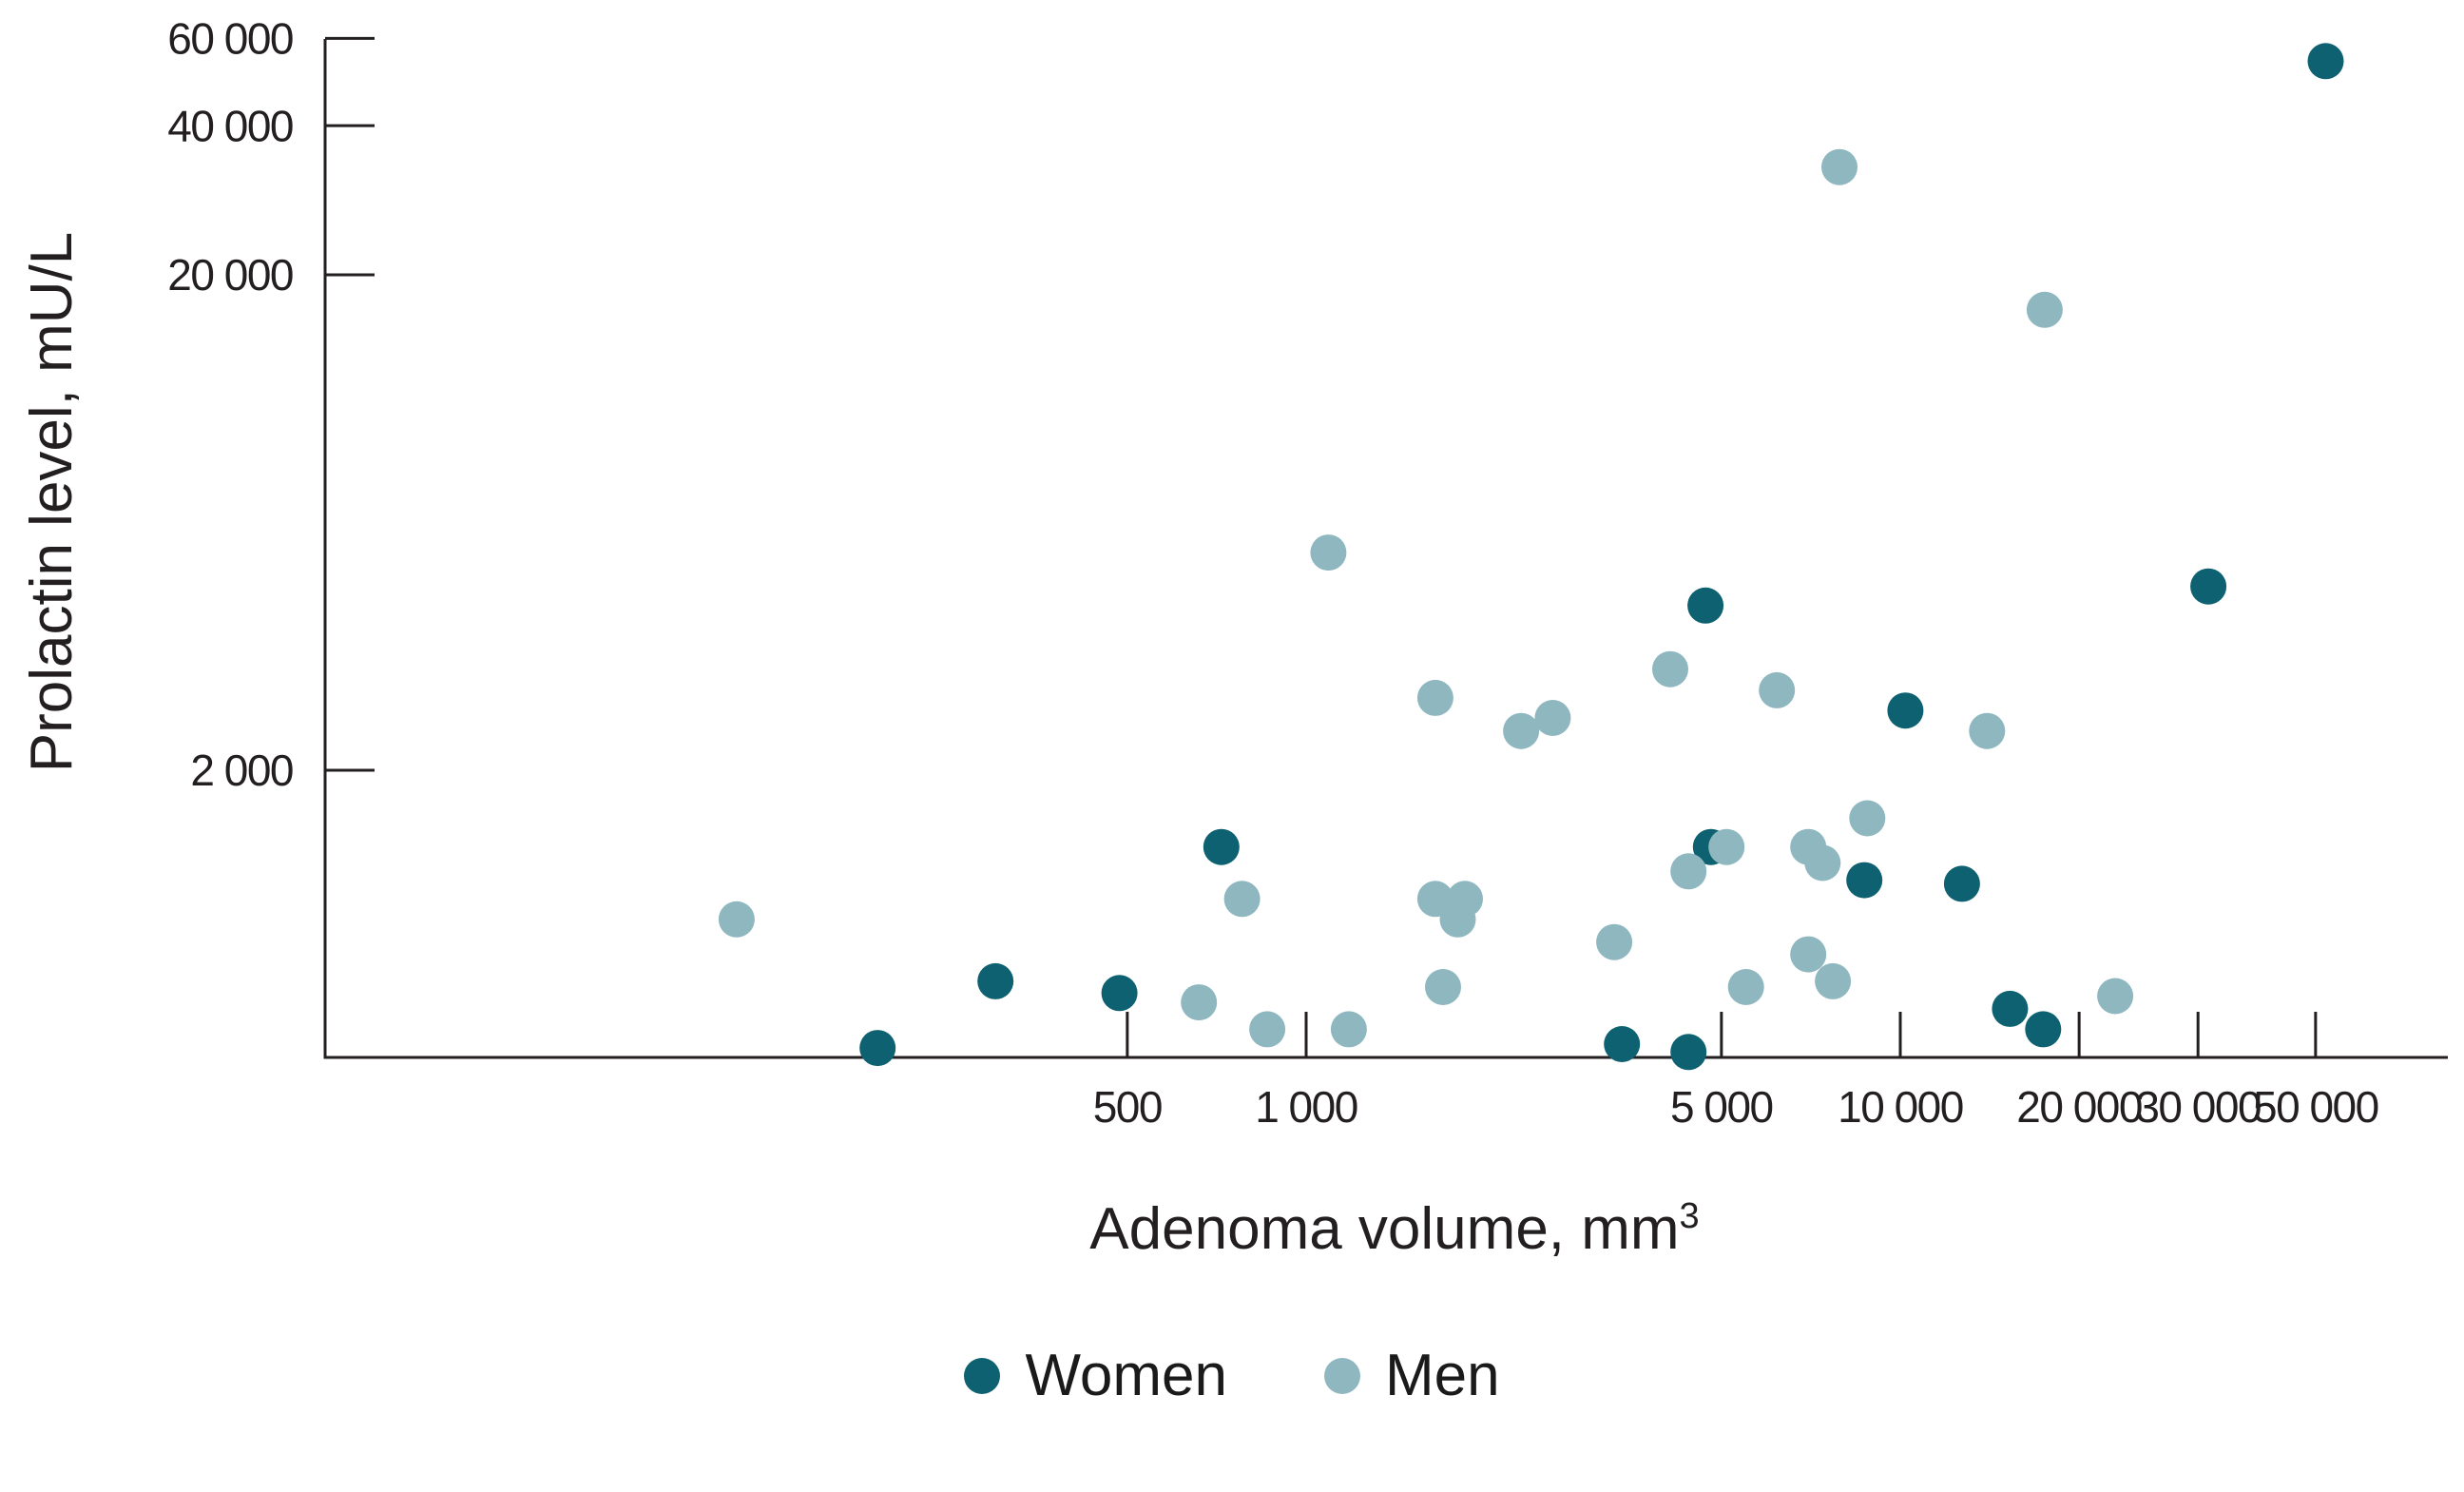 This screenshot has width=2464, height=1492. Describe the element at coordinates (2198, 1107) in the screenshot. I see `x-tick-label: 30 000` at that location.